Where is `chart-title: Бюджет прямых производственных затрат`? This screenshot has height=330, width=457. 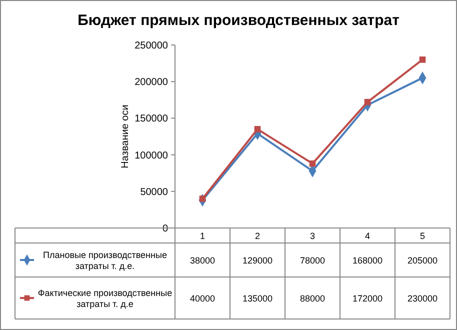
chart-title: Бюджет прямых производственных затрат is located at coordinates (239, 20).